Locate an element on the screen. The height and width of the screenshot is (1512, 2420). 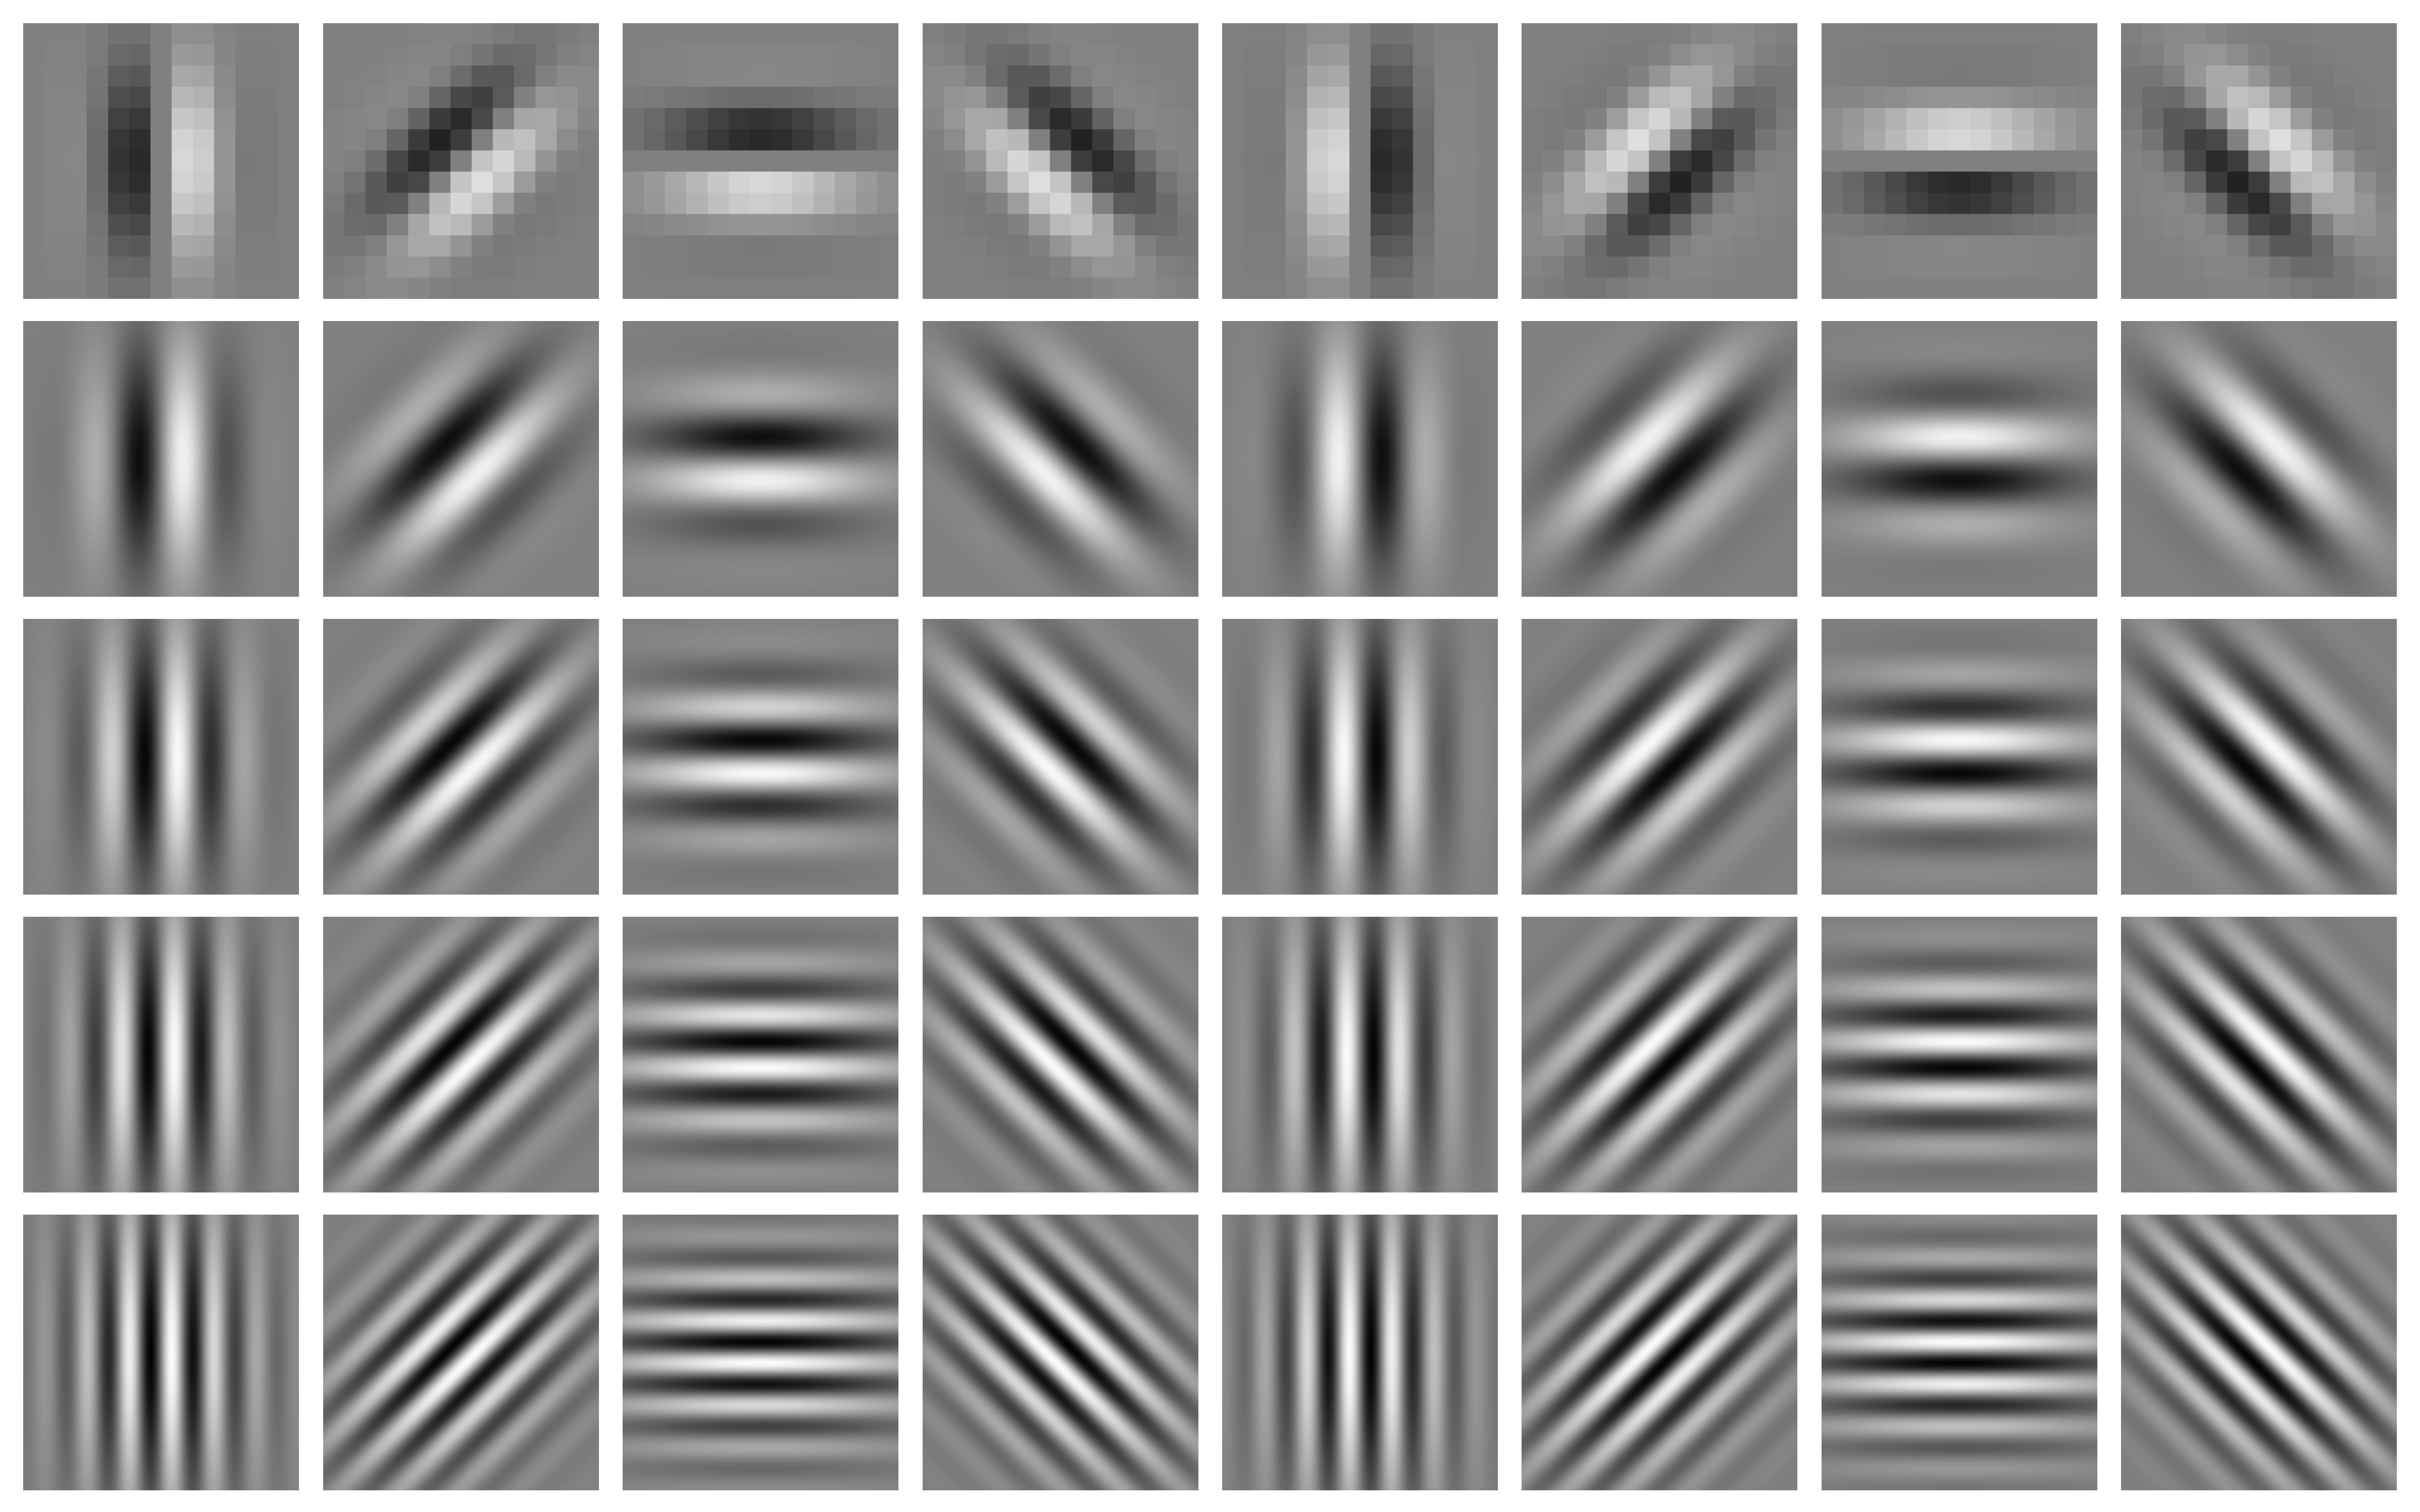
gabor-filter-r4-c8 is located at coordinates (2259, 1055).